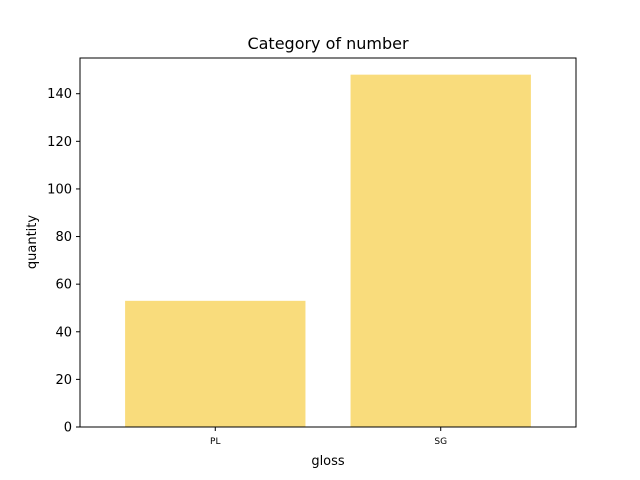  Describe the element at coordinates (63, 285) in the screenshot. I see `y-tick-label: 60` at that location.